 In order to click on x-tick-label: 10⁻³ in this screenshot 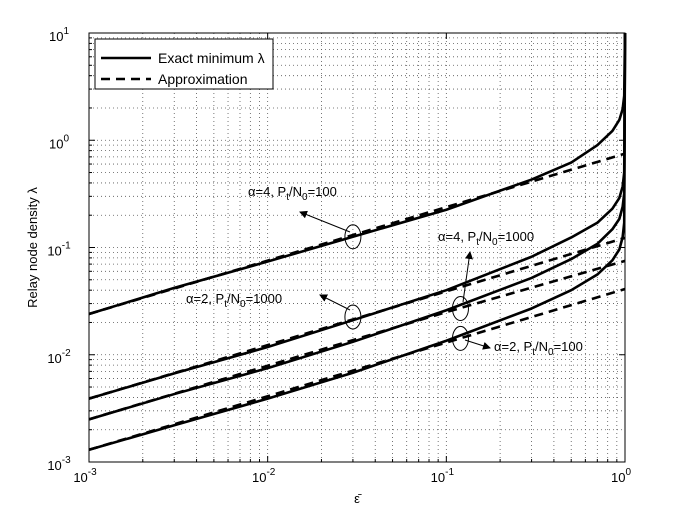, I will do `click(85, 476)`.